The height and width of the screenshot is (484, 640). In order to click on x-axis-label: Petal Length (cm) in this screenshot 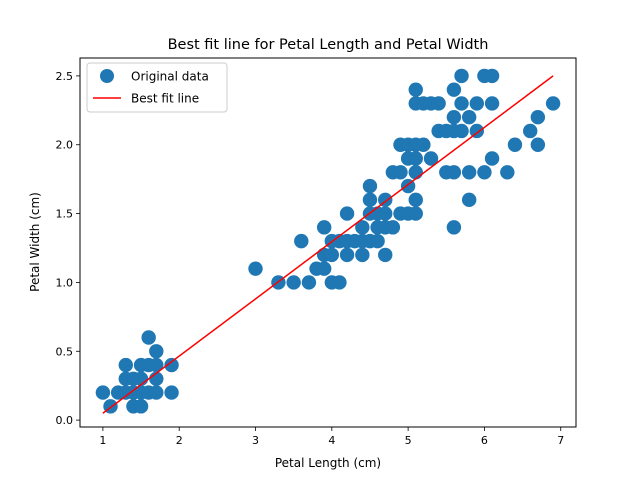, I will do `click(328, 463)`.